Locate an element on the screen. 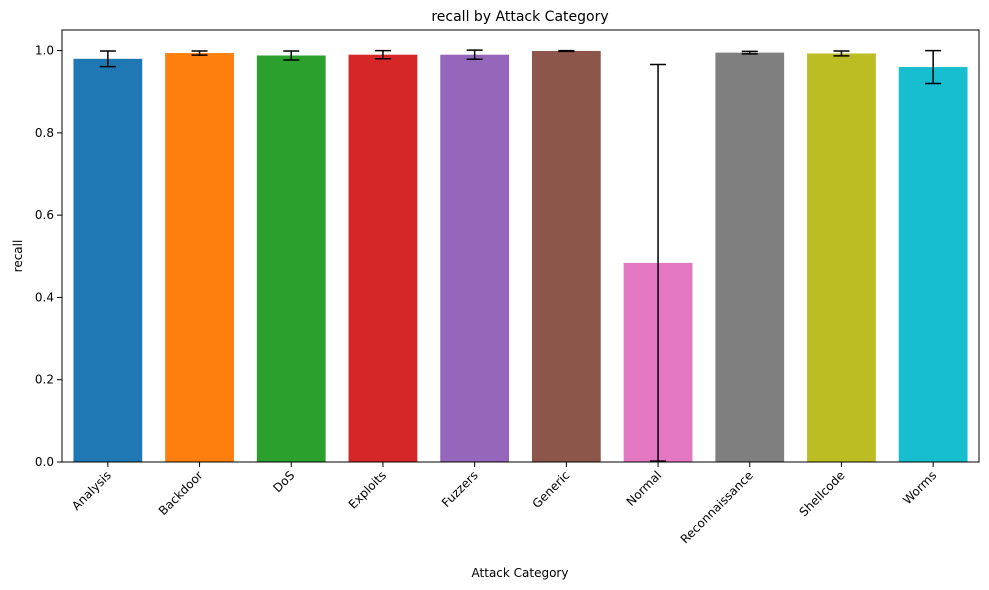 The width and height of the screenshot is (989, 590). bar-shellcode is located at coordinates (841, 258).